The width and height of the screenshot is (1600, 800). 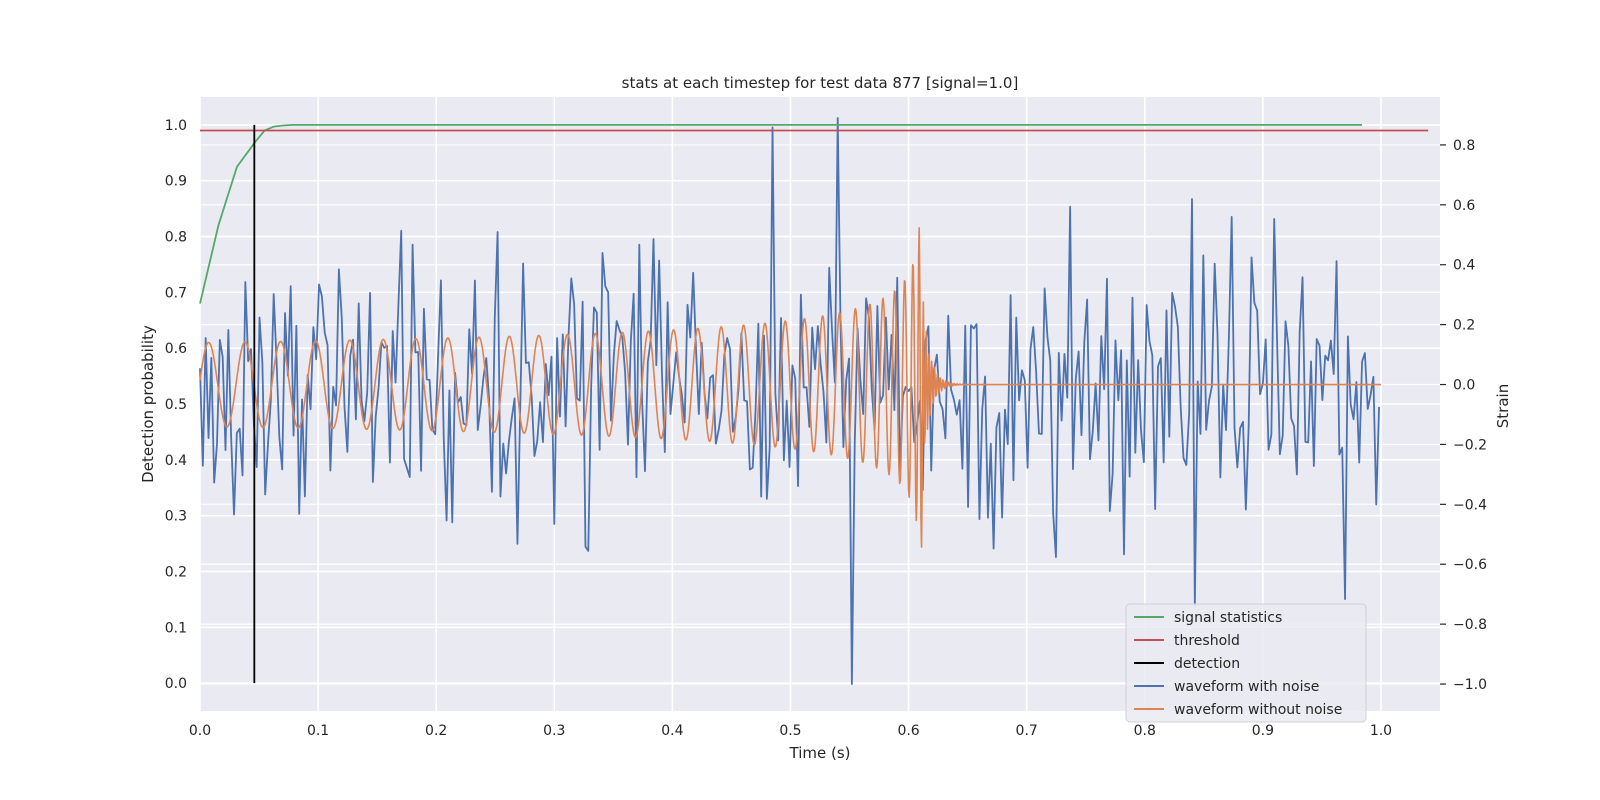 I want to click on legend-label: threshold, so click(x=1207, y=641).